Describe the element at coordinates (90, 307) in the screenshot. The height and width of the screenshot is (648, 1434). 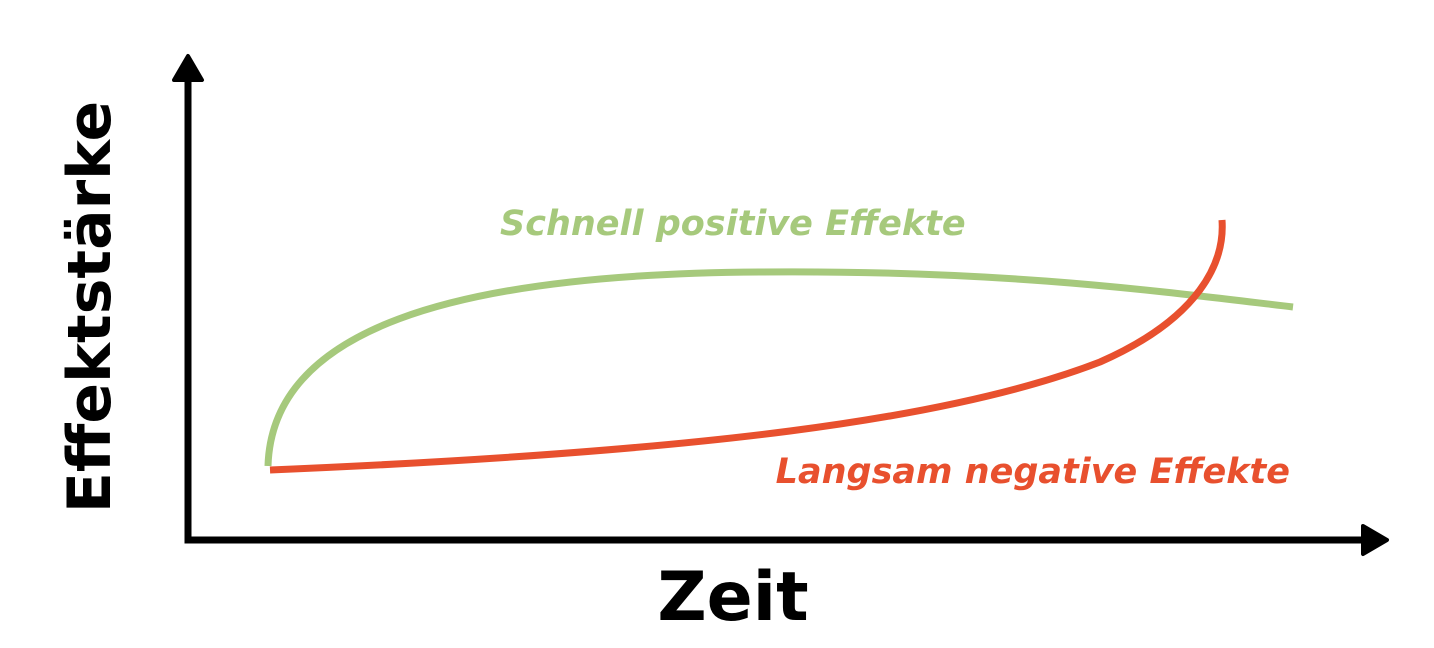
I see `y-axis-title: Effektstärke` at that location.